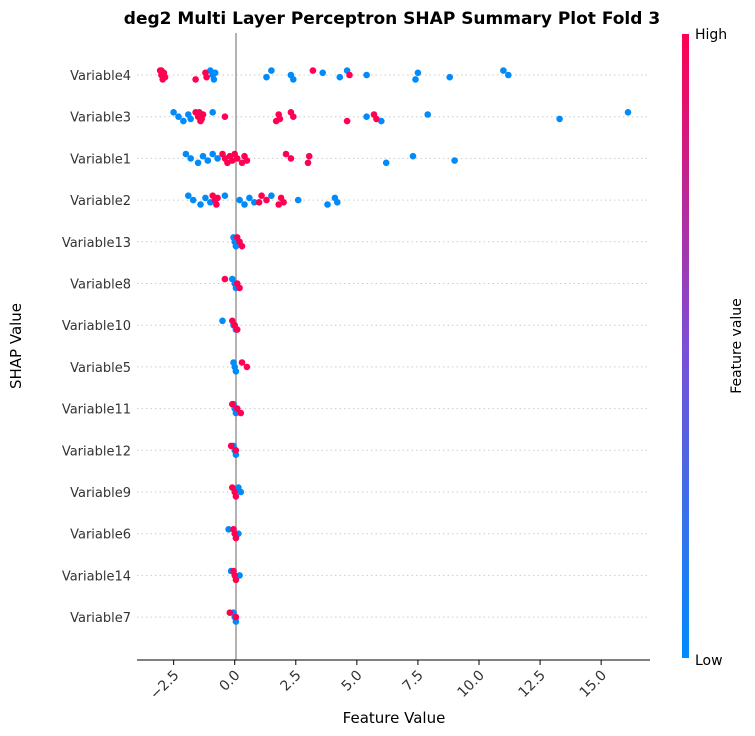 The width and height of the screenshot is (755, 736). I want to click on category-label: Variable7, so click(100, 618).